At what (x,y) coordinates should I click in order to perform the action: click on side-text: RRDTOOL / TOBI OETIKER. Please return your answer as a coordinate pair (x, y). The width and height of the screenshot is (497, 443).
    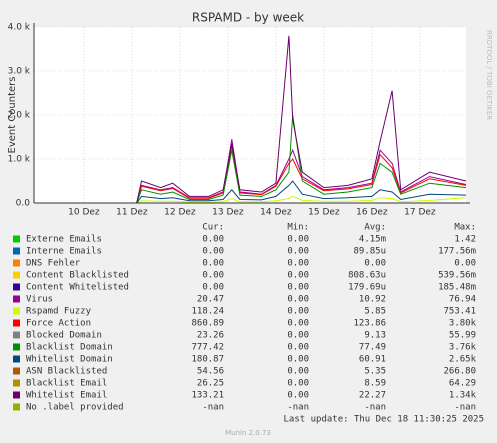
    Looking at the image, I should click on (489, 75).